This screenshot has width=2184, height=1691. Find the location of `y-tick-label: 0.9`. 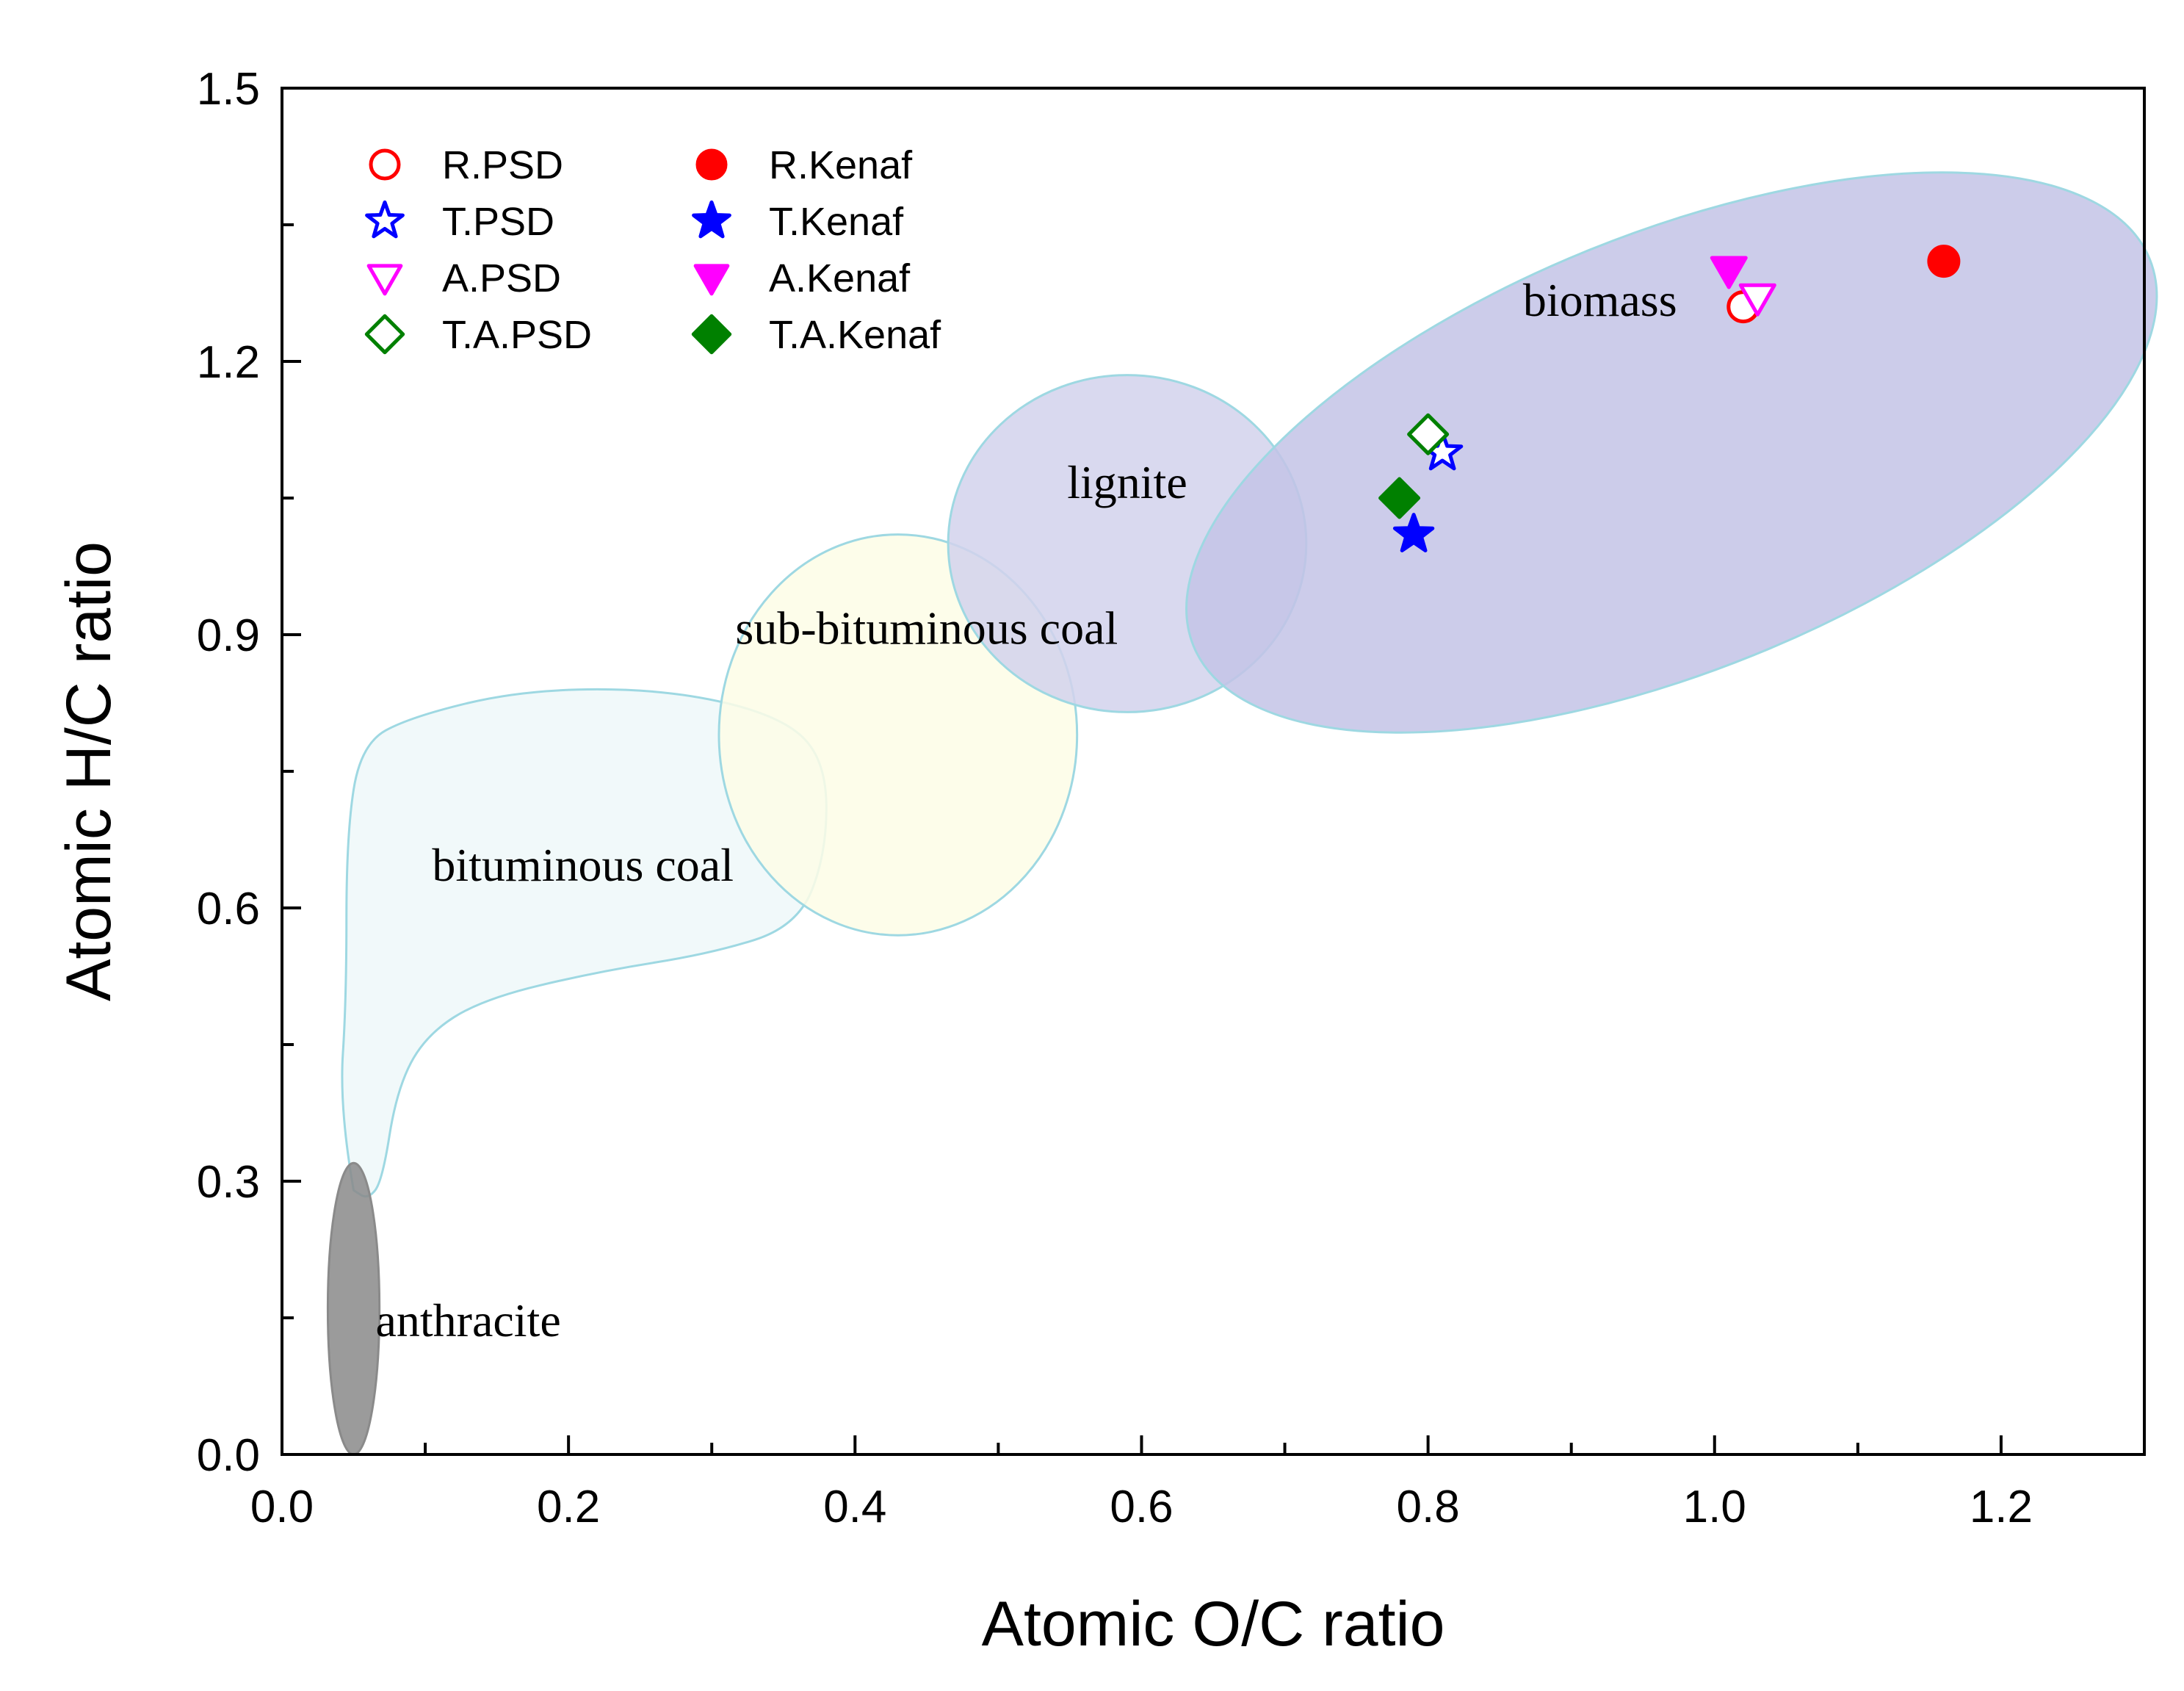

y-tick-label: 0.9 is located at coordinates (228, 635).